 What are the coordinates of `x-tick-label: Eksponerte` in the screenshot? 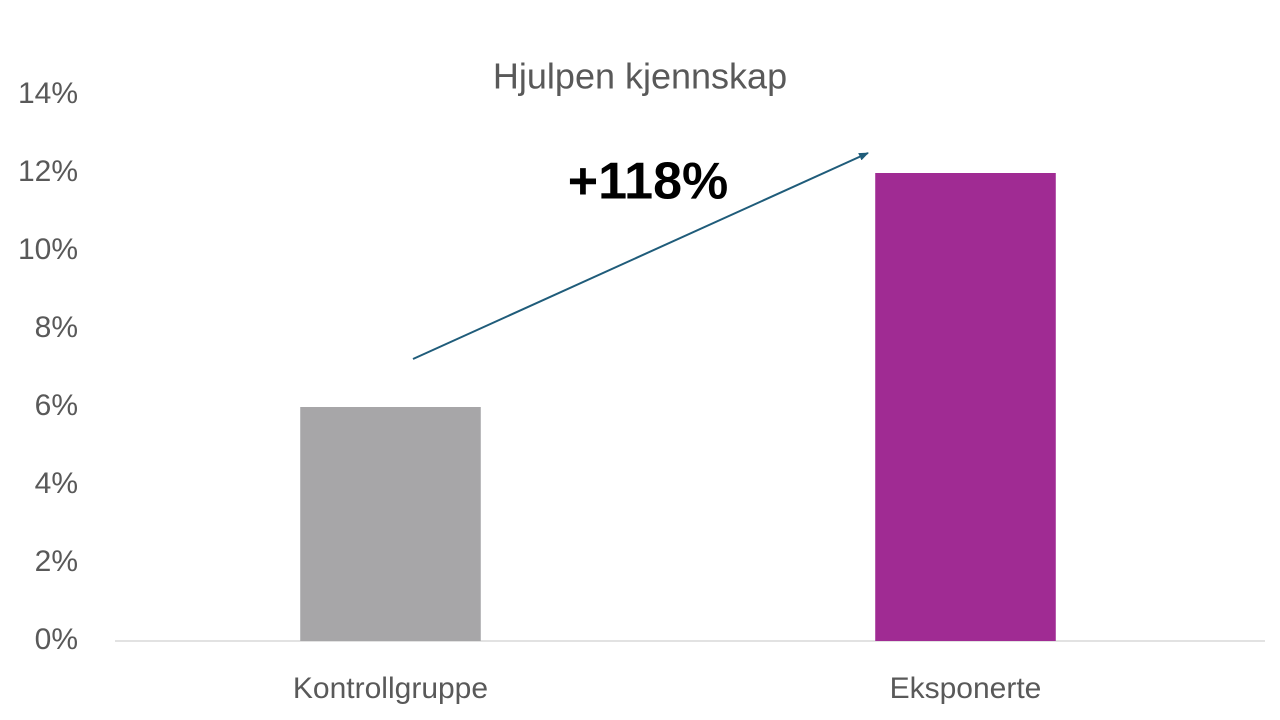 It's located at (966, 688).